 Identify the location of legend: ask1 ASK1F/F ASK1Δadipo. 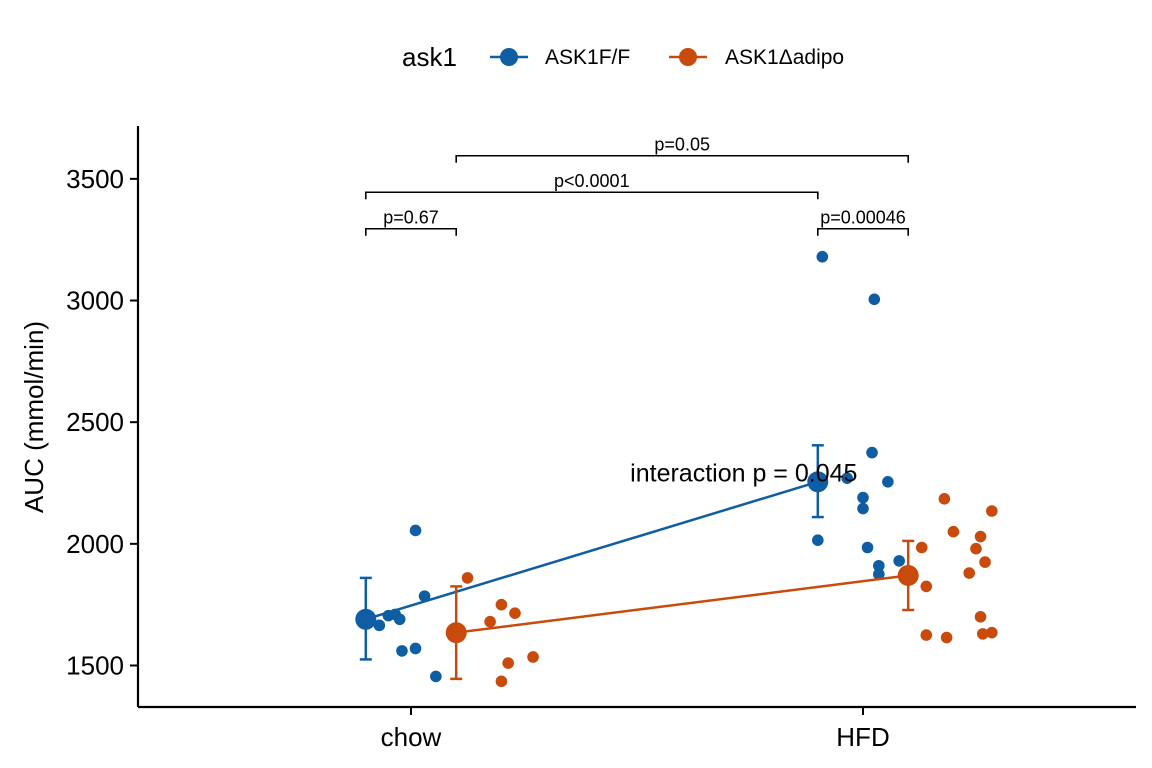
(623, 57).